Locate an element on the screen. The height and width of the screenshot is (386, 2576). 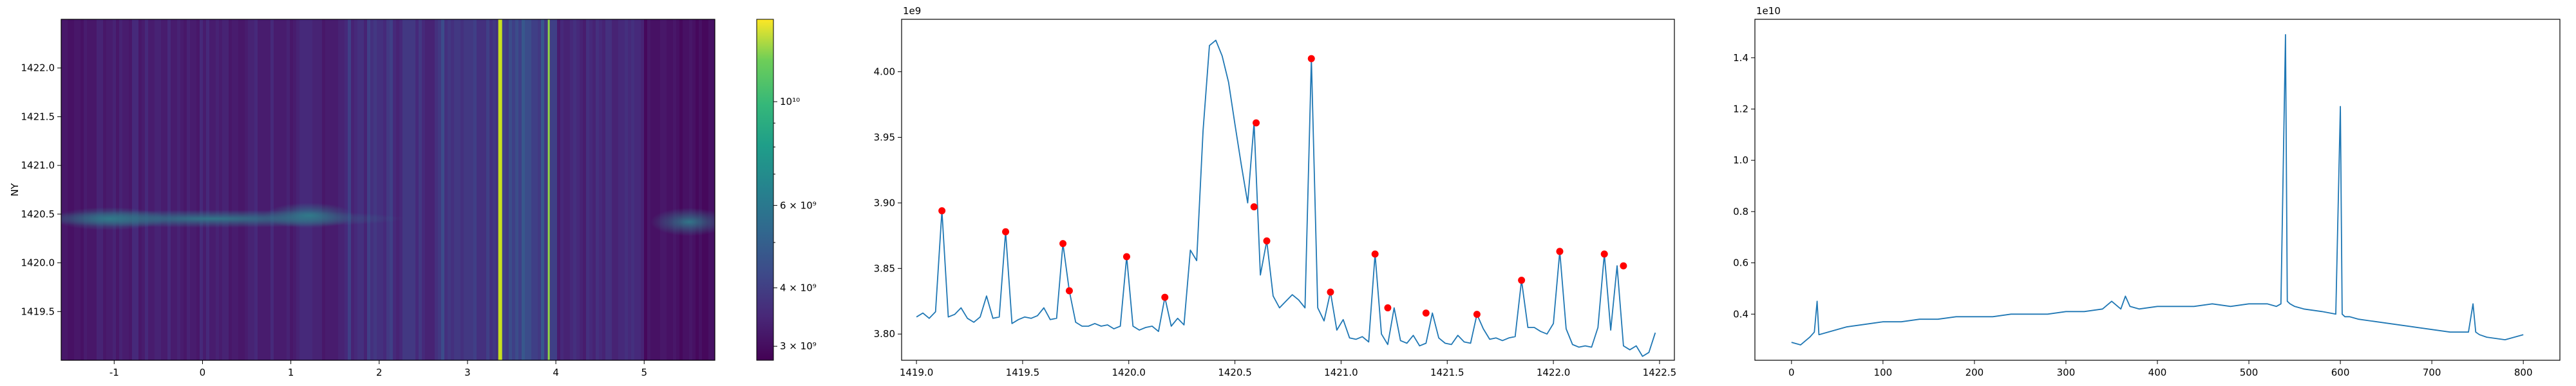
heatmap-bright-column is located at coordinates (548, 189).